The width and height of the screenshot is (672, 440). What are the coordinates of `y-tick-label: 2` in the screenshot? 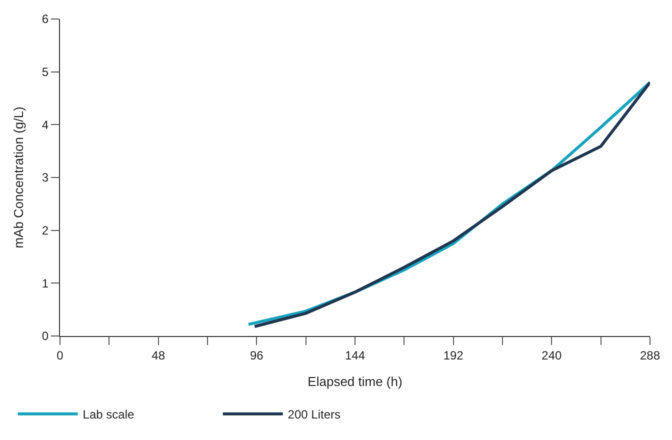 It's located at (45, 231).